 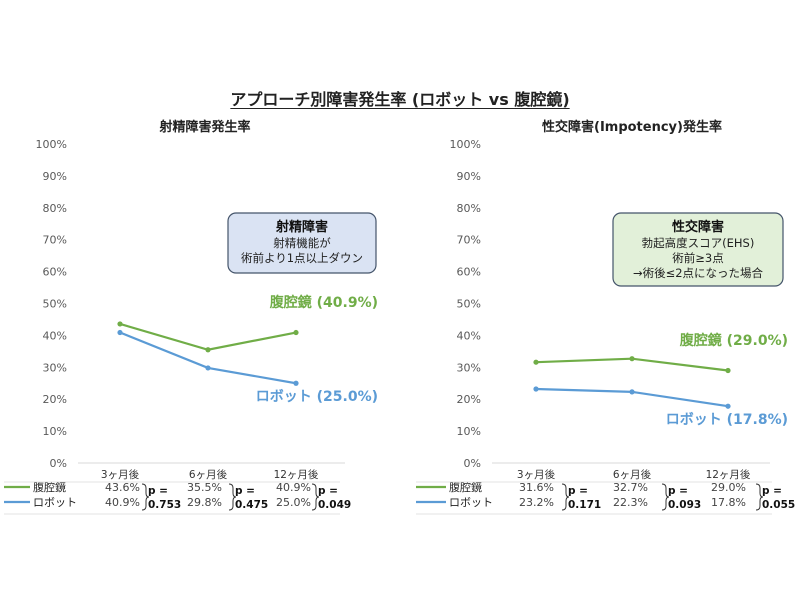 I want to click on table-cell: 31.6%, so click(x=536, y=487).